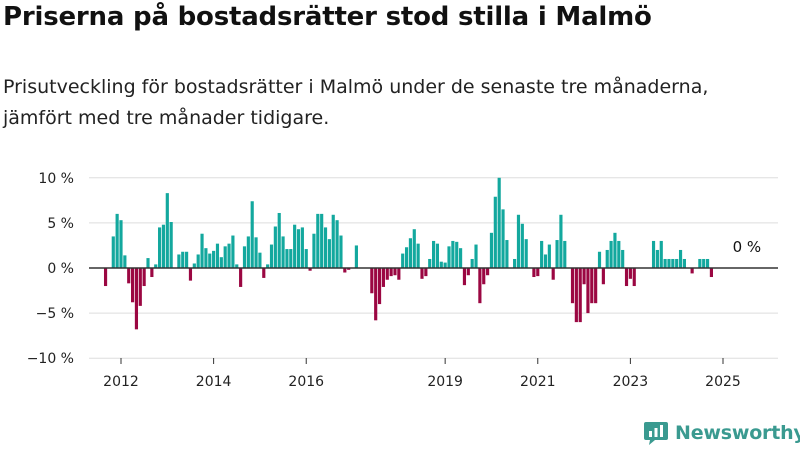 The image size is (800, 450). What do you see at coordinates (747, 247) in the screenshot?
I see `latest-value-annotation: 0 %` at bounding box center [747, 247].